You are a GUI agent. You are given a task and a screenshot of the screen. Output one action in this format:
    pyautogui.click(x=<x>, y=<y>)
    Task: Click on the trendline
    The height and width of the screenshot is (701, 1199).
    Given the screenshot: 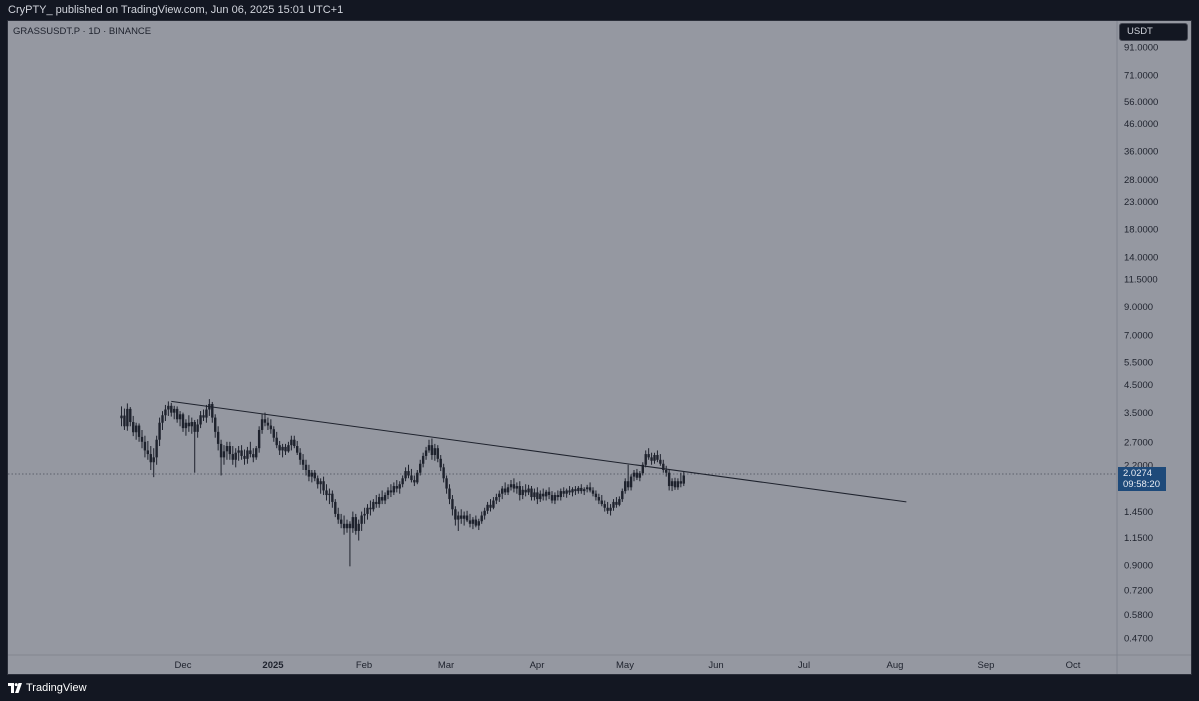 What is the action you would take?
    pyautogui.click(x=539, y=451)
    